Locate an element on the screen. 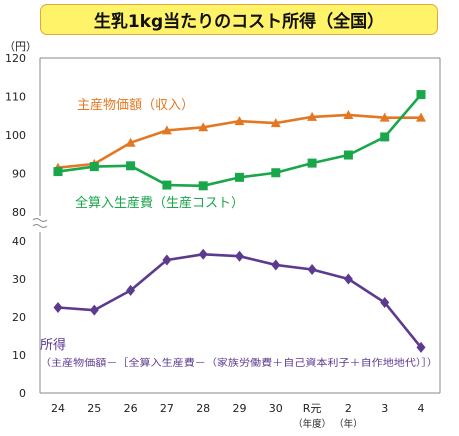 The height and width of the screenshot is (436, 459). series-revenue is located at coordinates (239, 140).